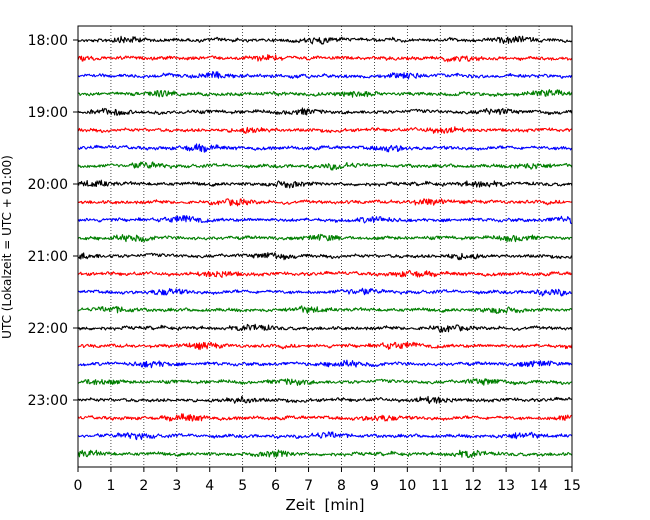 This screenshot has width=650, height=520. I want to click on x-tick-label-6: 6, so click(275, 486).